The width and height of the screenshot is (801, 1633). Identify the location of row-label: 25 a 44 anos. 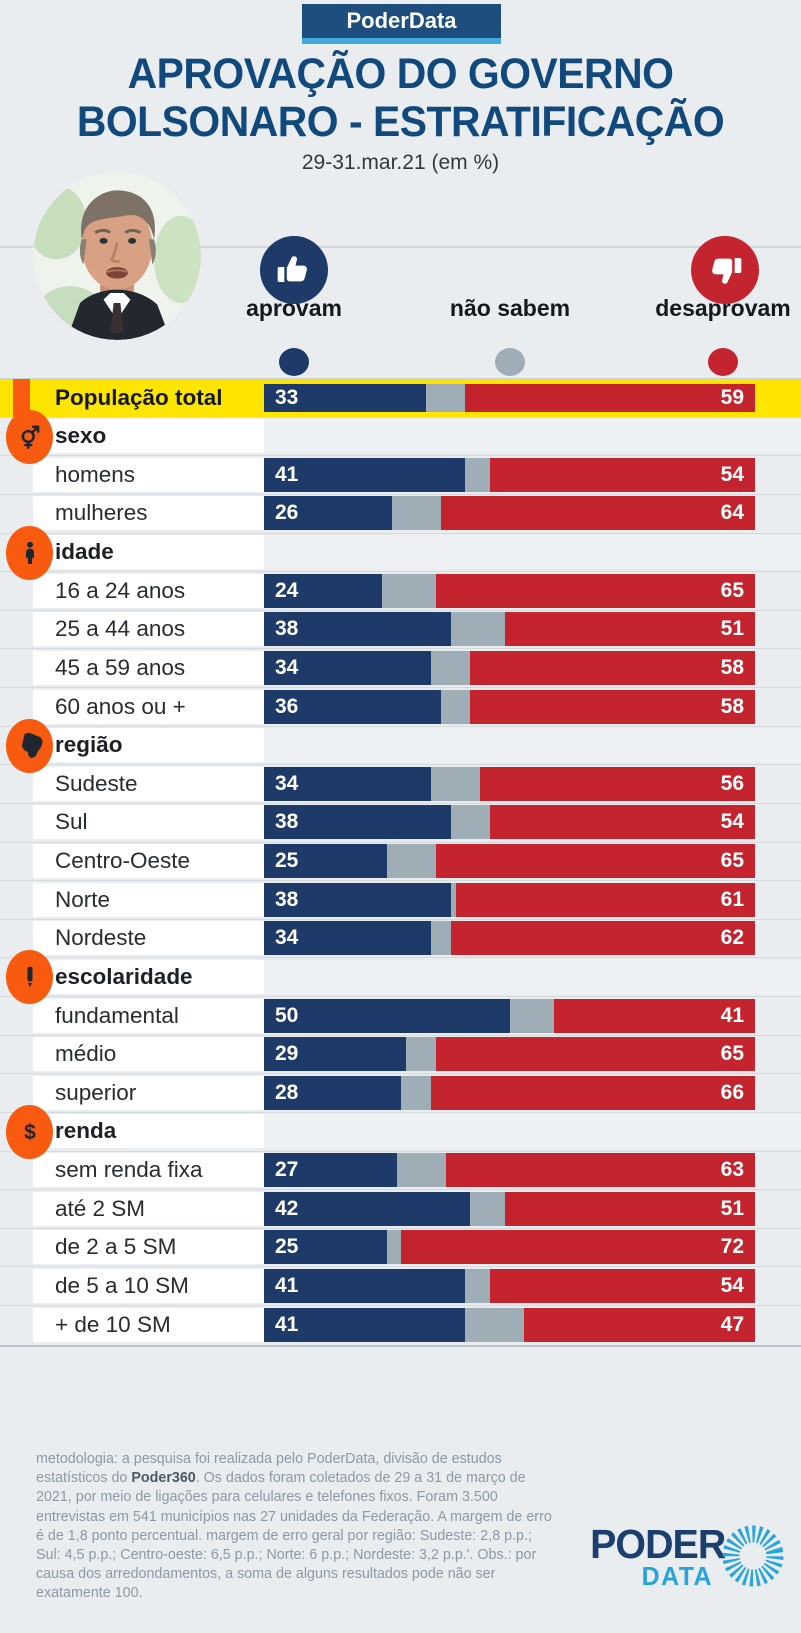
(120, 629).